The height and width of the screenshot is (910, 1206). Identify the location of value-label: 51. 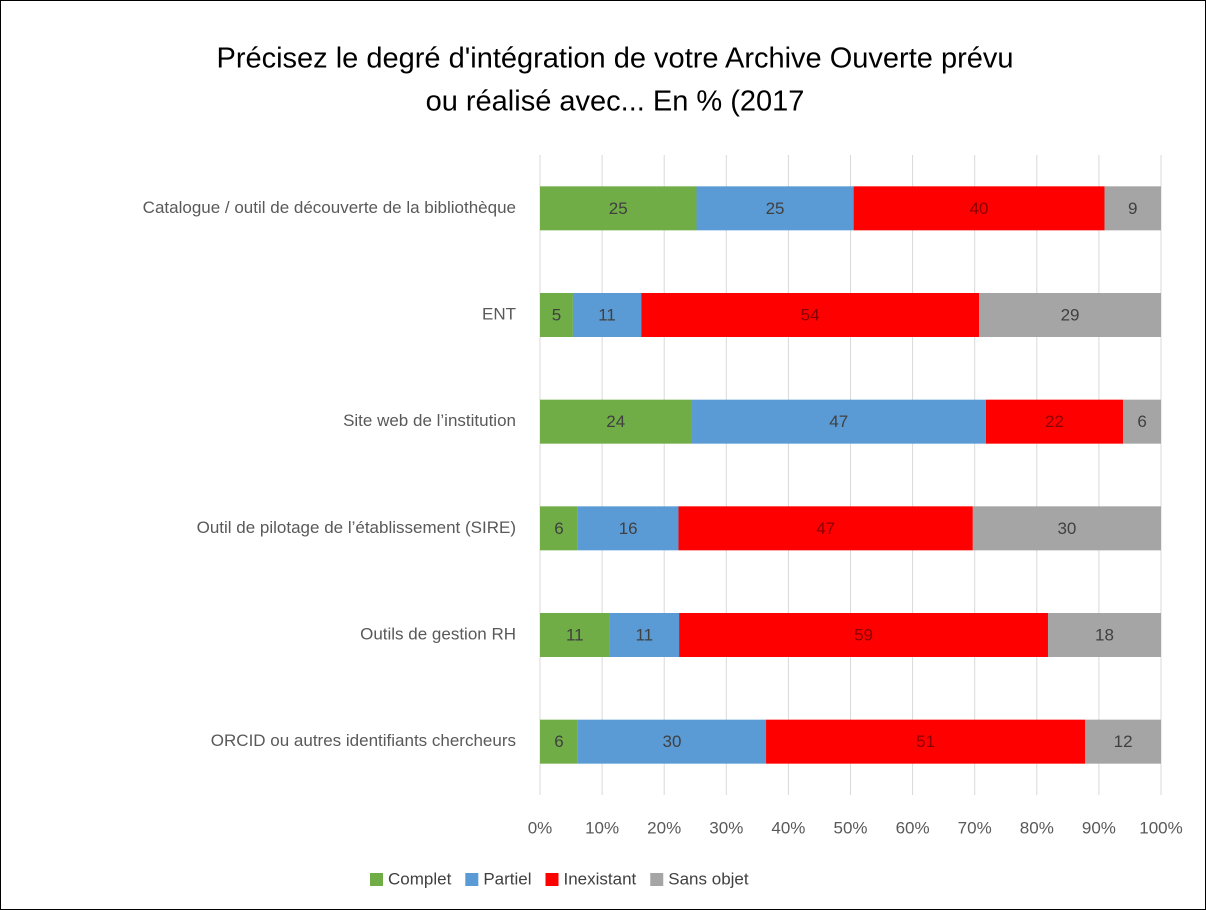
(925, 741).